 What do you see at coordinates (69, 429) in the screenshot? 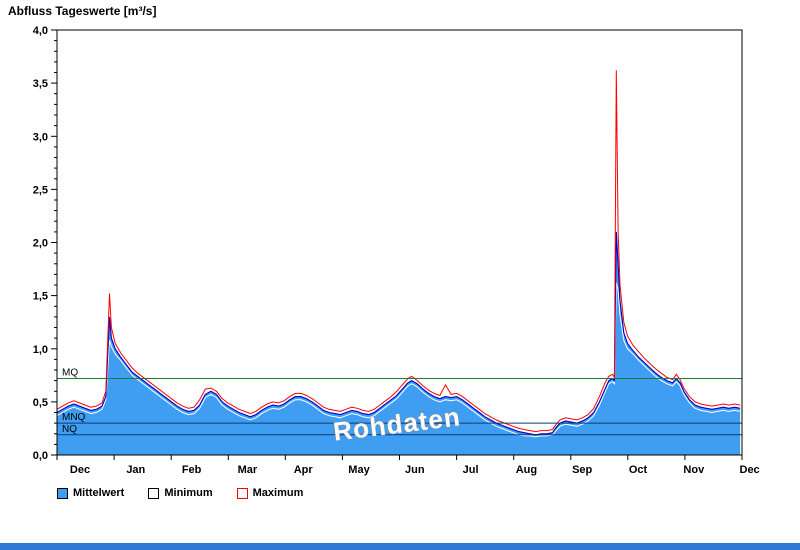
I see `ref-label-nq: NQ` at bounding box center [69, 429].